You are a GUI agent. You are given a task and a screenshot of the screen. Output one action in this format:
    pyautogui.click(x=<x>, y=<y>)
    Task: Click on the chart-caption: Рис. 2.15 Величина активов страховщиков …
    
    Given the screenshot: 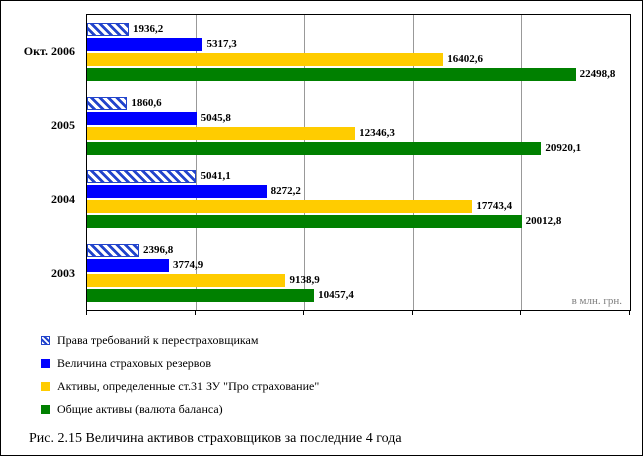 What is the action you would take?
    pyautogui.click(x=215, y=438)
    